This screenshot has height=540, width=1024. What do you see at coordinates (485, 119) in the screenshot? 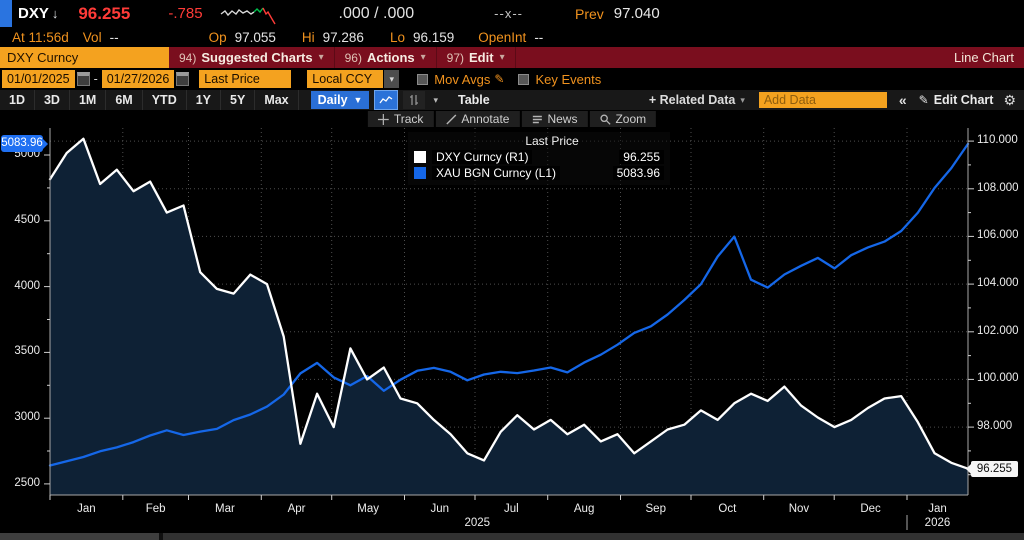
I see `annotate-label: Annotate` at bounding box center [485, 119].